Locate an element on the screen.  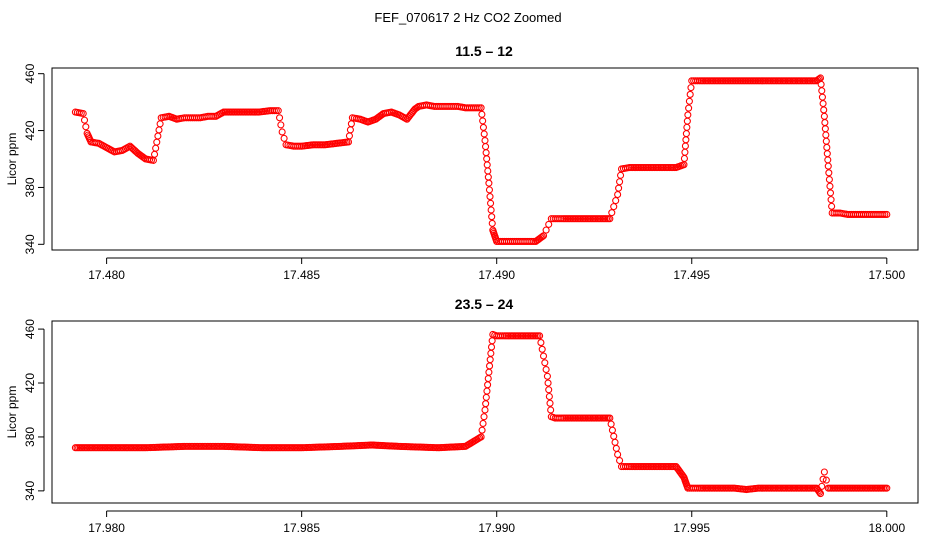
panel-top-y-axis: 340 380 420 460 is located at coordinates (34, 158).